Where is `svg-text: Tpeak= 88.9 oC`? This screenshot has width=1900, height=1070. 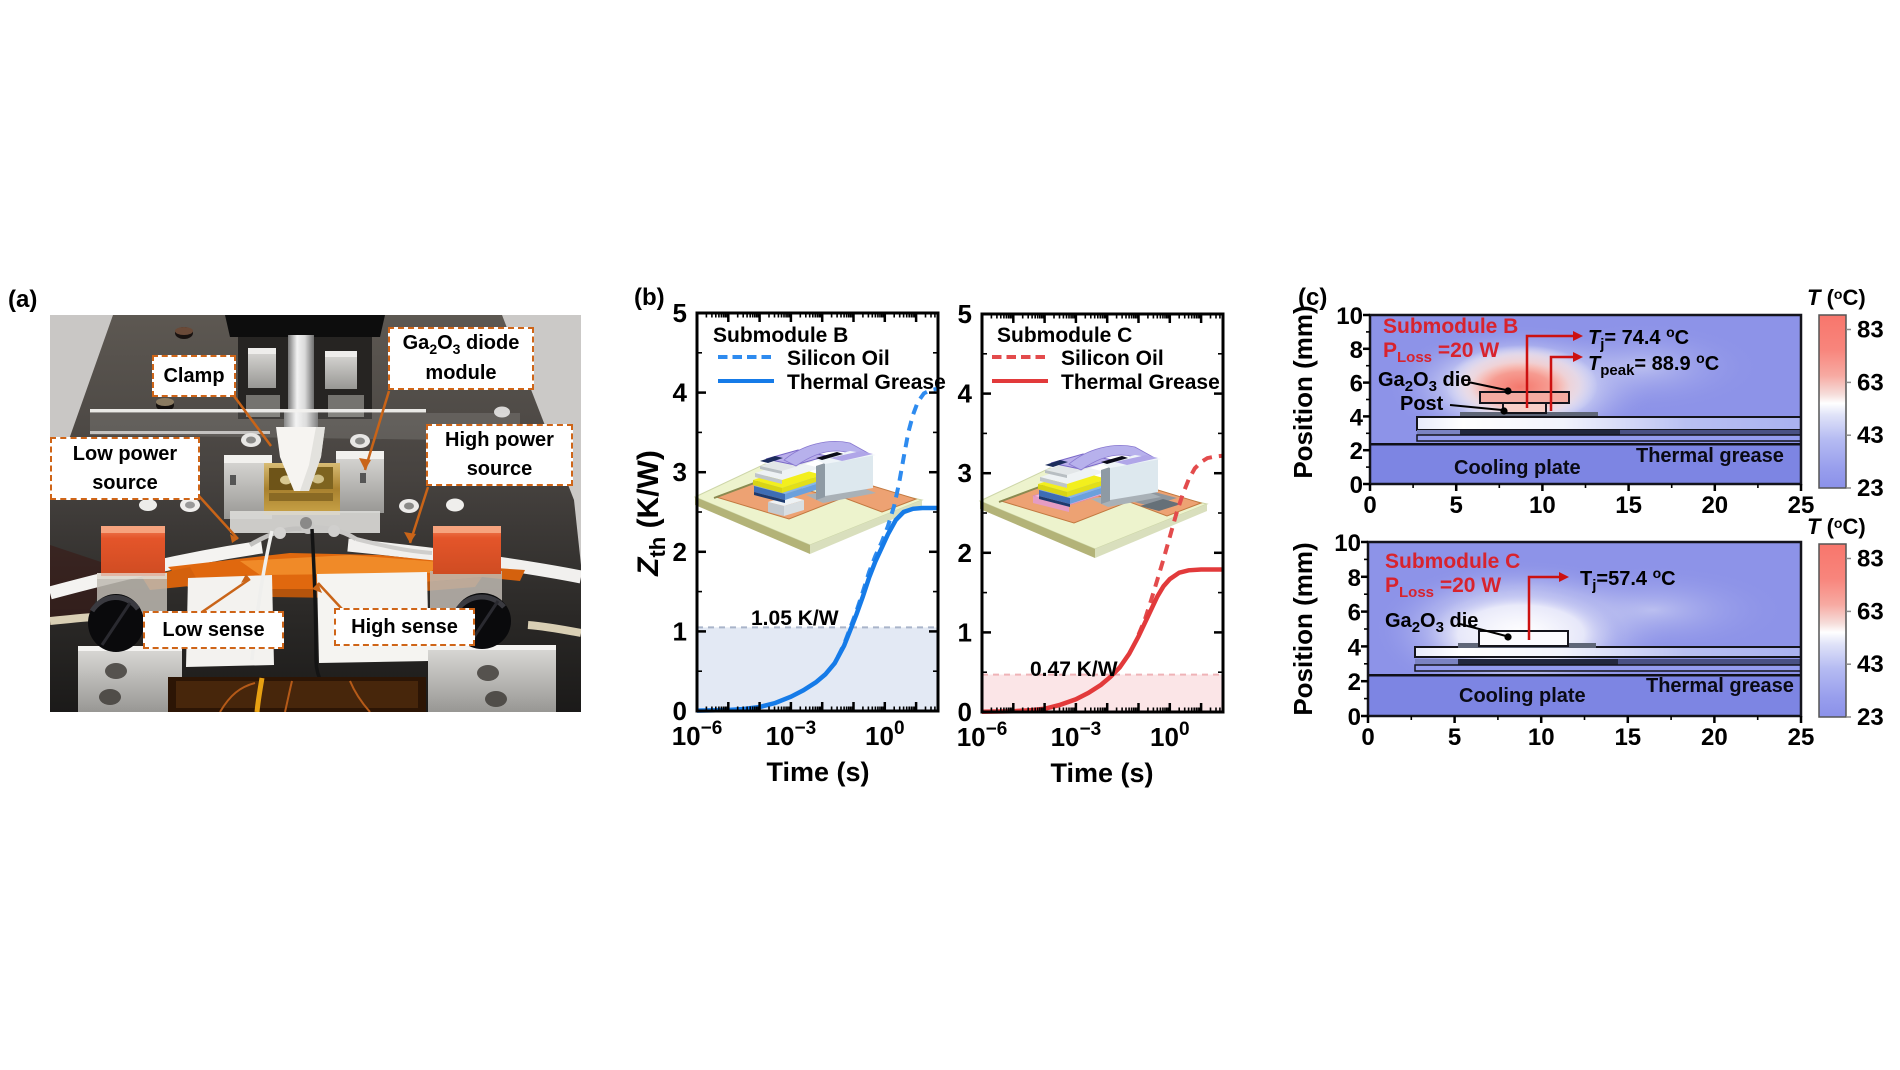
svg-text: Tpeak= 88.9 oC is located at coordinates (1653, 364).